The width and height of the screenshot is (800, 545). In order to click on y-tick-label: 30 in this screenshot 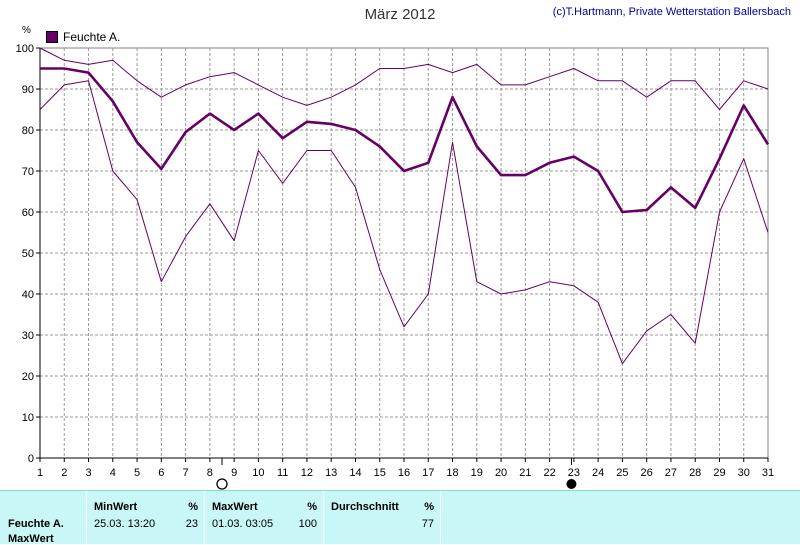, I will do `click(28, 336)`.